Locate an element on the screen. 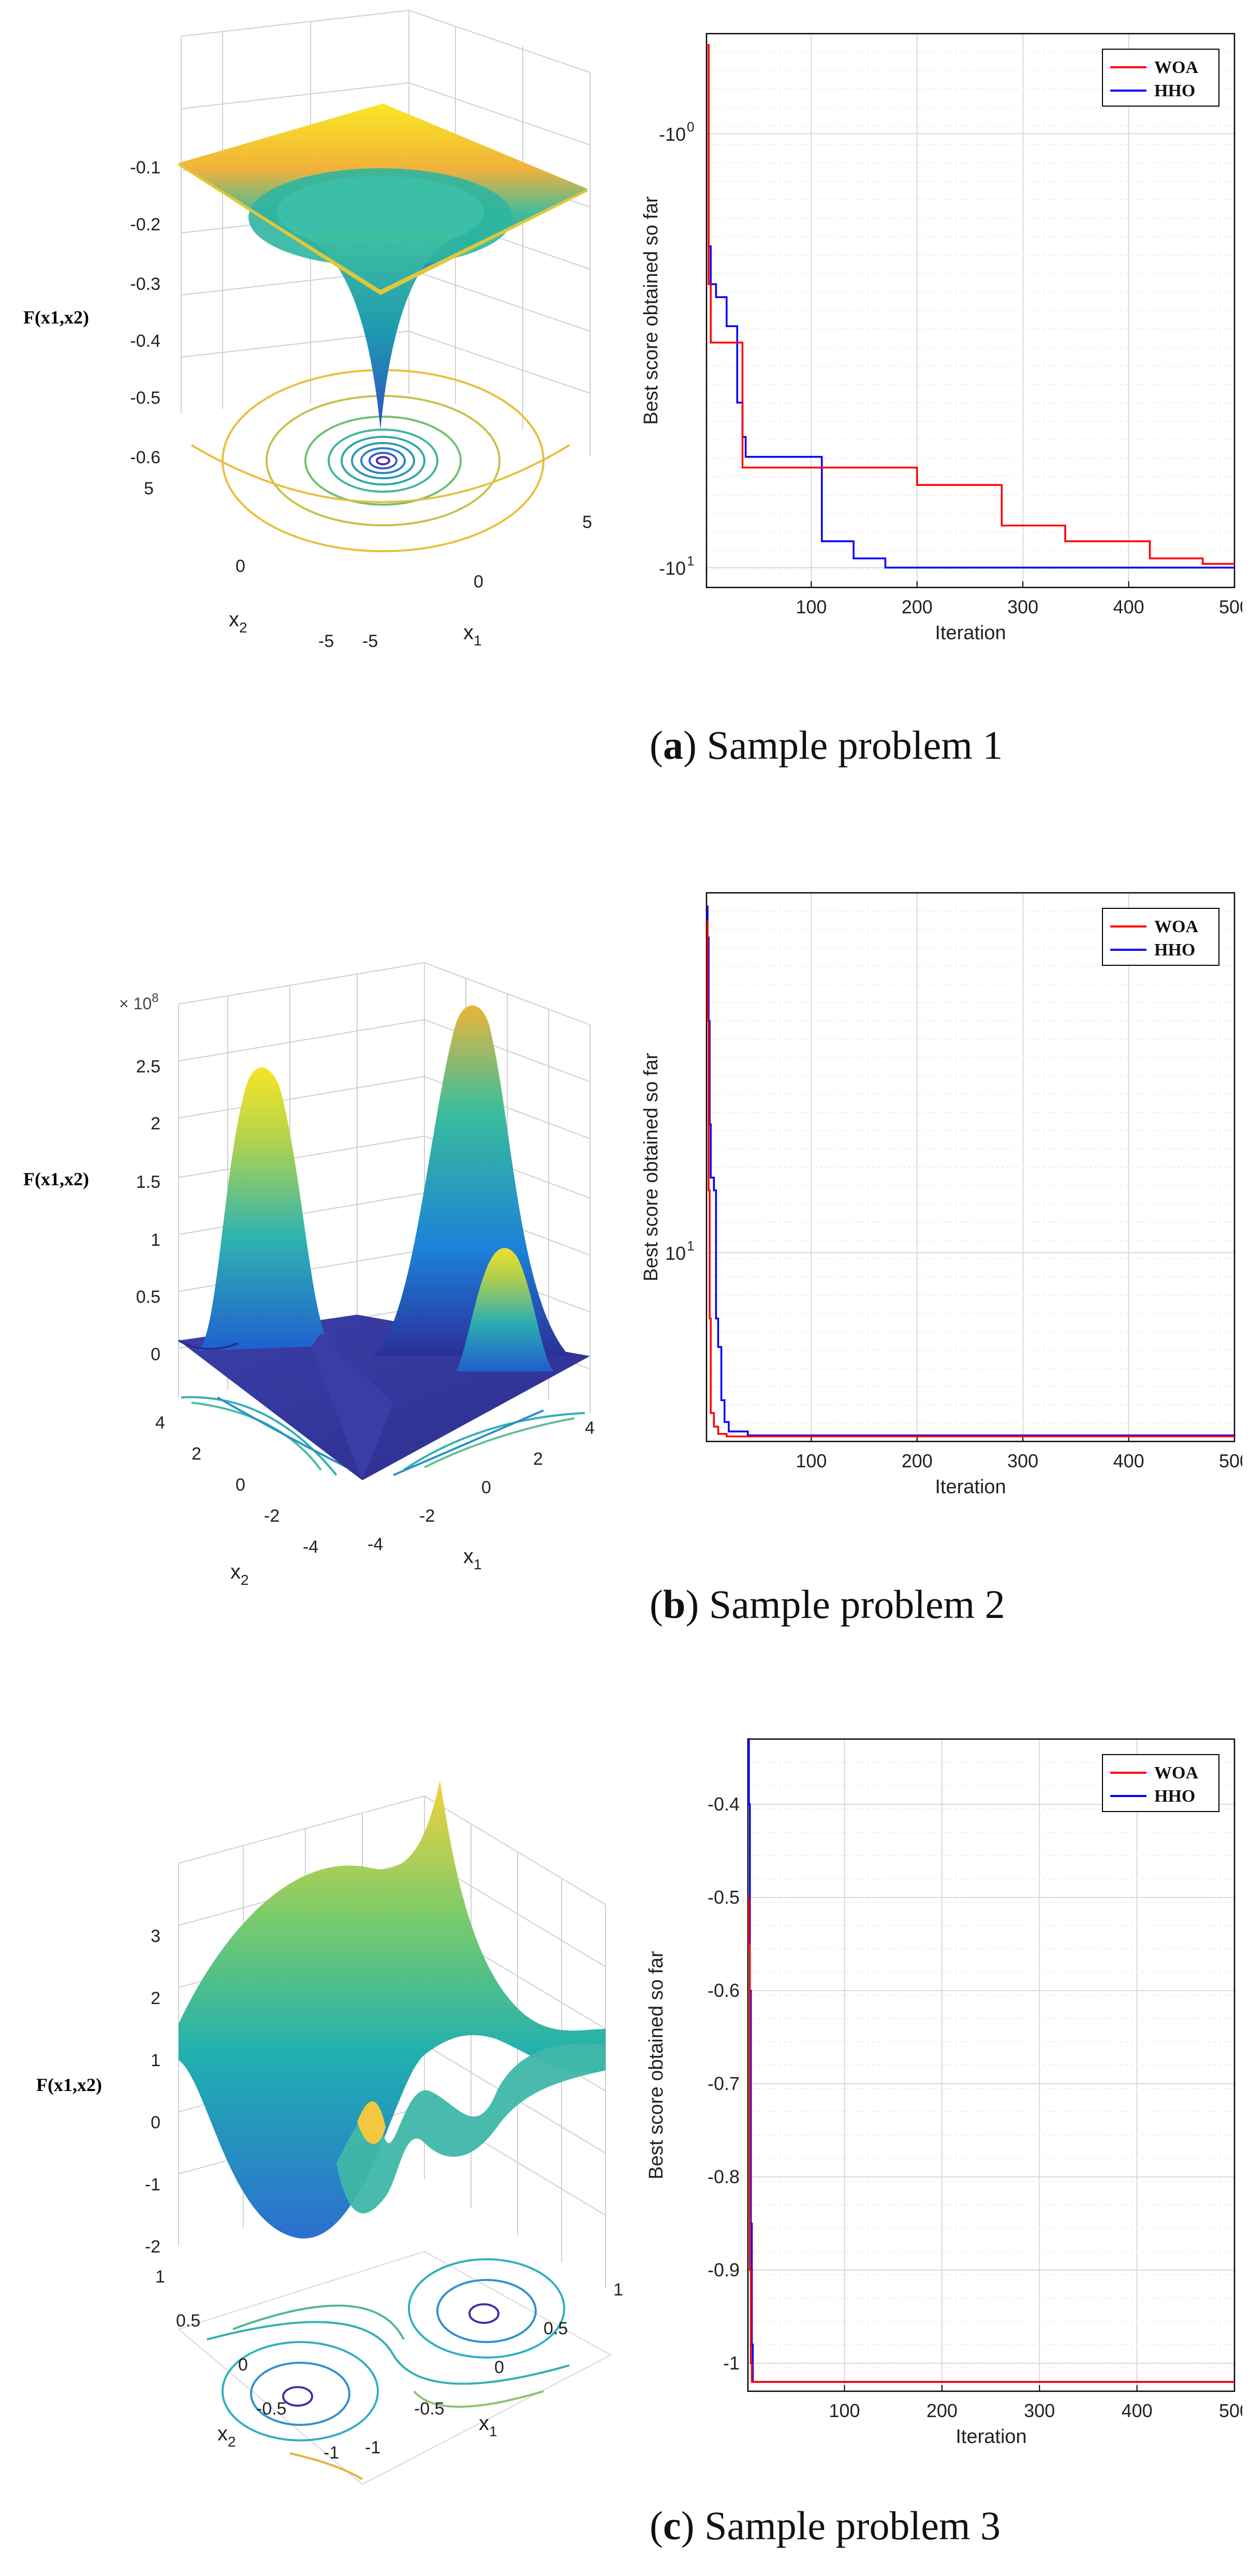  ylabel-b: x2 is located at coordinates (239, 1575).